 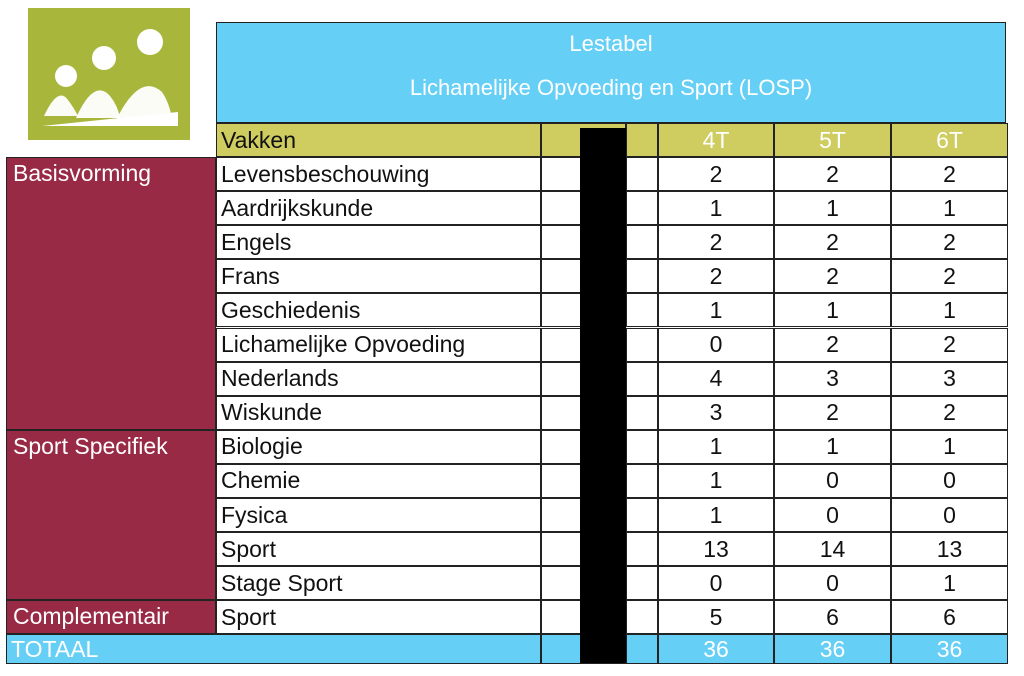 What do you see at coordinates (716, 617) in the screenshot?
I see `hours-cell: 5` at bounding box center [716, 617].